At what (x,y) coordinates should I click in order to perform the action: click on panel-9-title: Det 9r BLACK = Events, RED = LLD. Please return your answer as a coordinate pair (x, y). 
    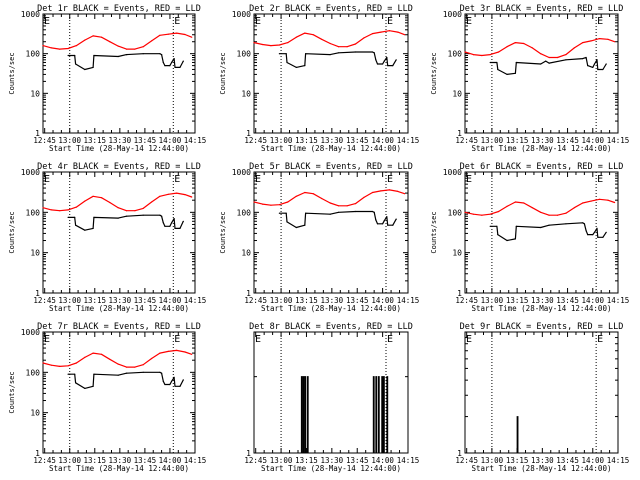
    Looking at the image, I should click on (542, 327).